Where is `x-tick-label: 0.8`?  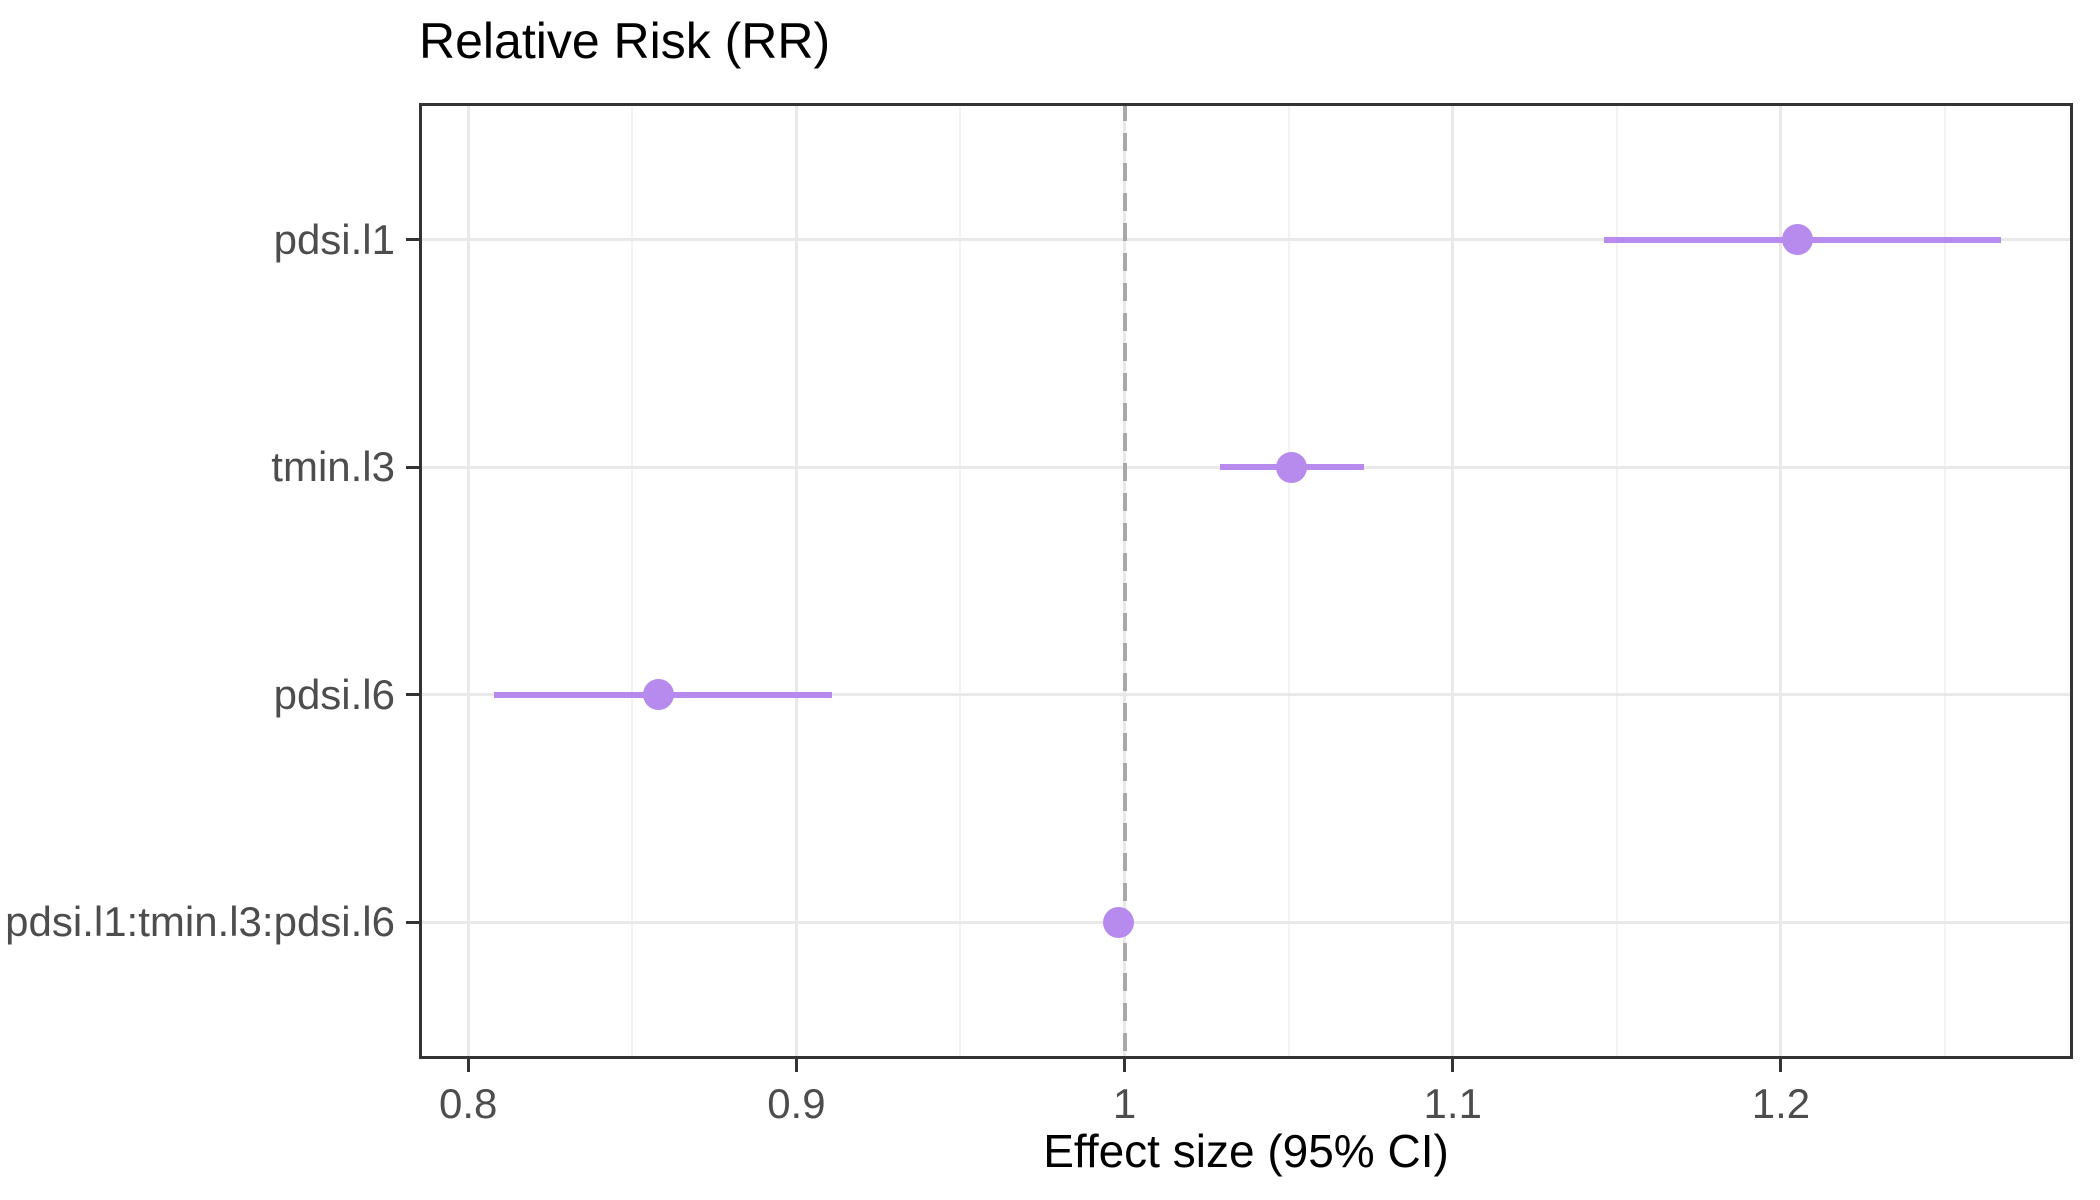 x-tick-label: 0.8 is located at coordinates (468, 1103).